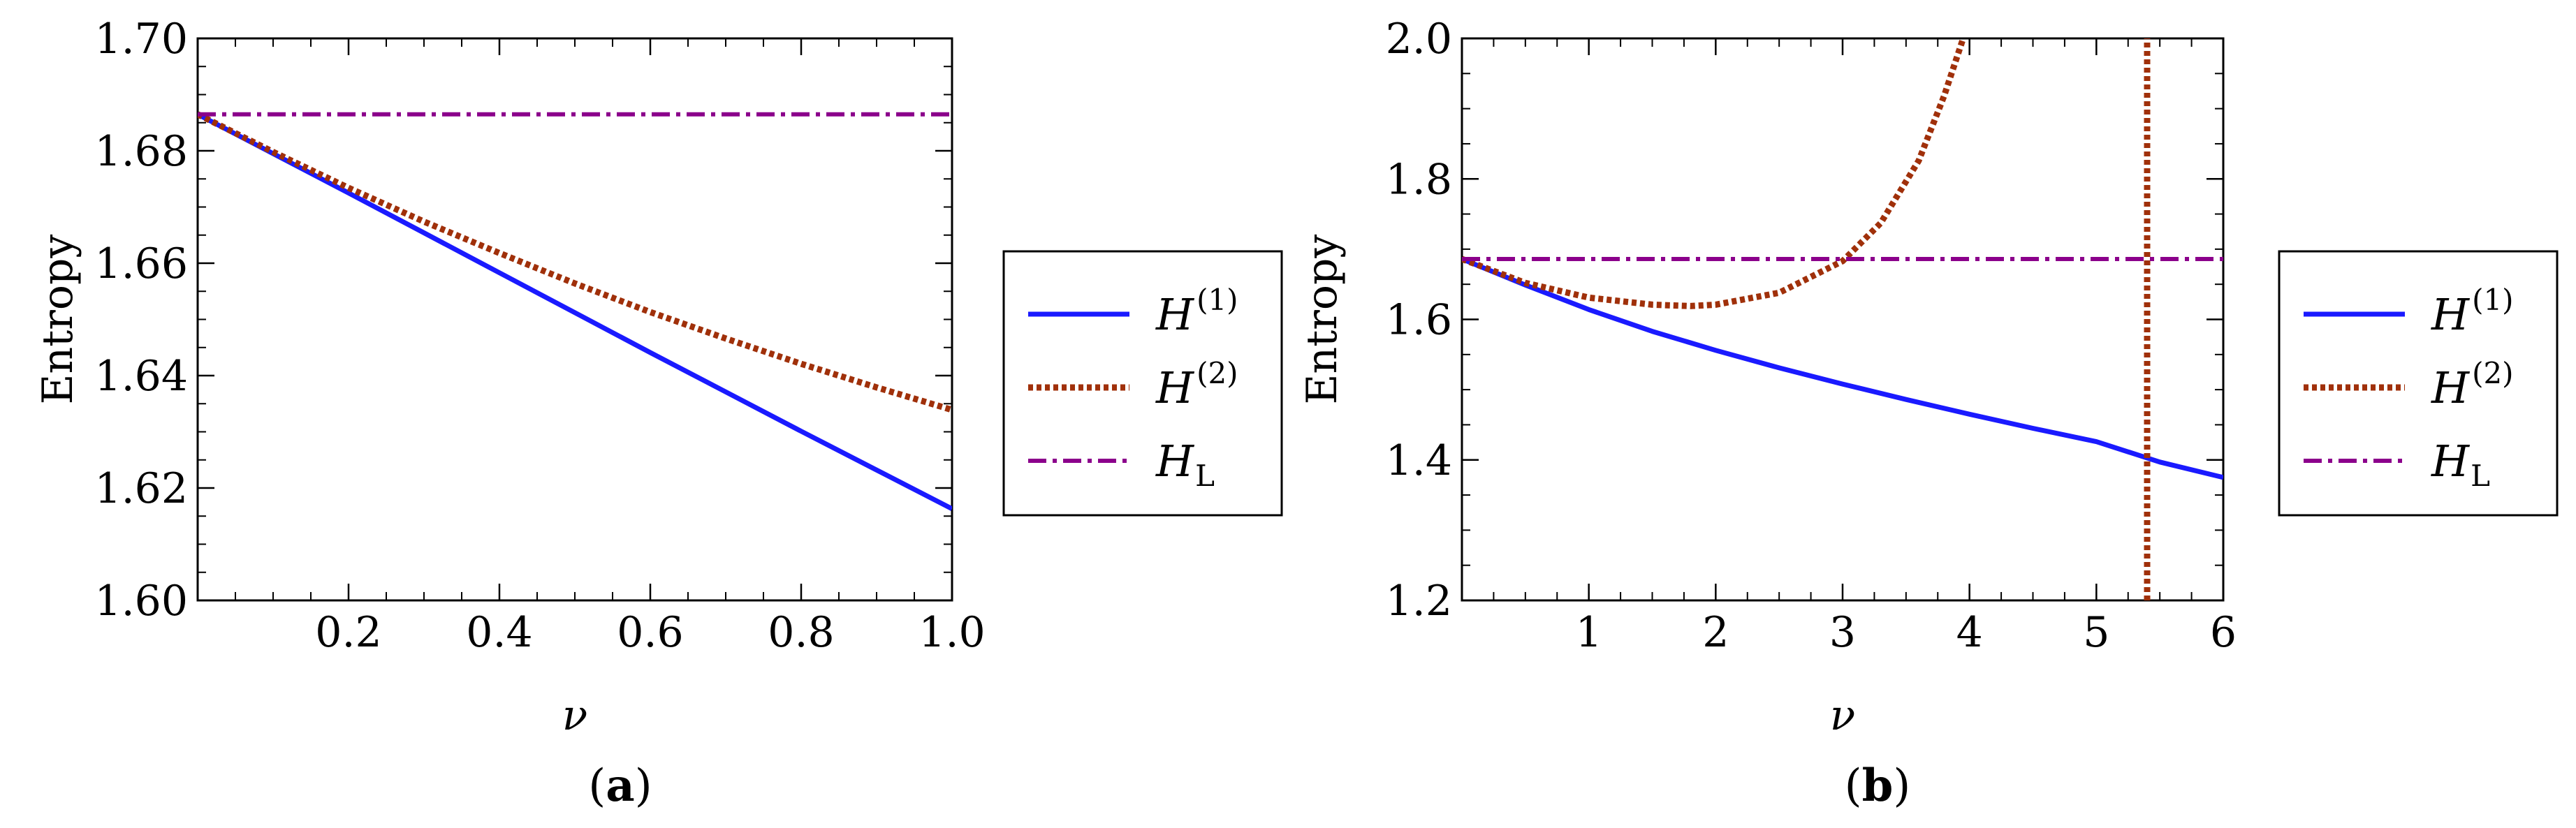  I want to click on legend-label-3: HL, so click(2460, 464).